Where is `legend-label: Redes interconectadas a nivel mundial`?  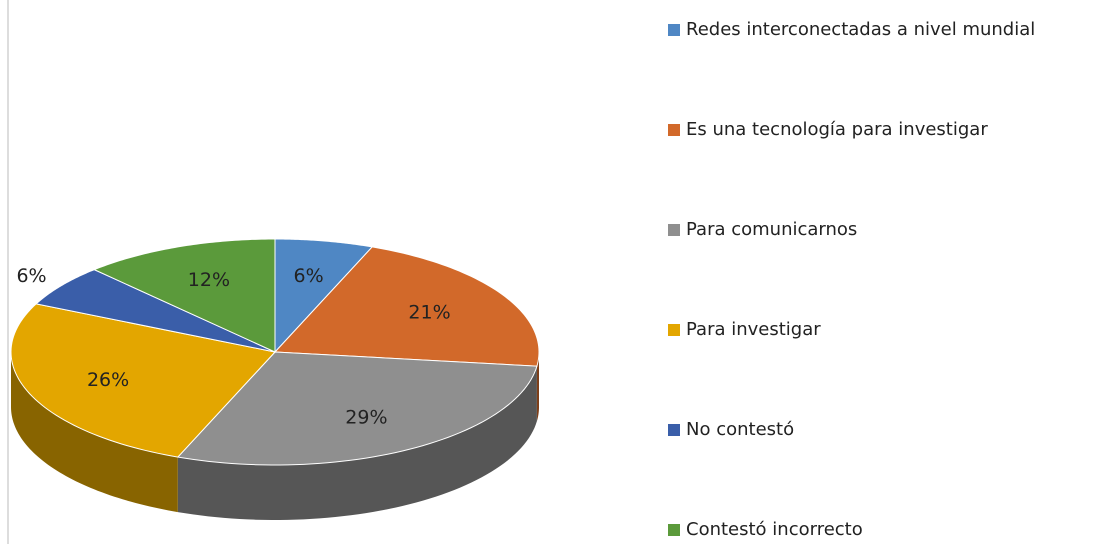 legend-label: Redes interconectadas a nivel mundial is located at coordinates (860, 29).